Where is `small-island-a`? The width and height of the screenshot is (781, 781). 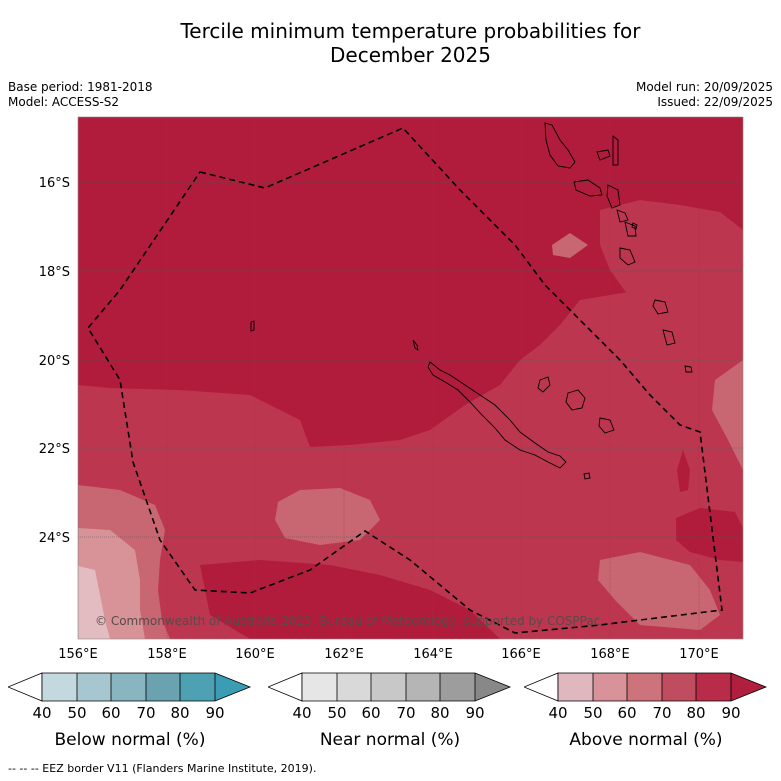 small-island-a is located at coordinates (587, 476).